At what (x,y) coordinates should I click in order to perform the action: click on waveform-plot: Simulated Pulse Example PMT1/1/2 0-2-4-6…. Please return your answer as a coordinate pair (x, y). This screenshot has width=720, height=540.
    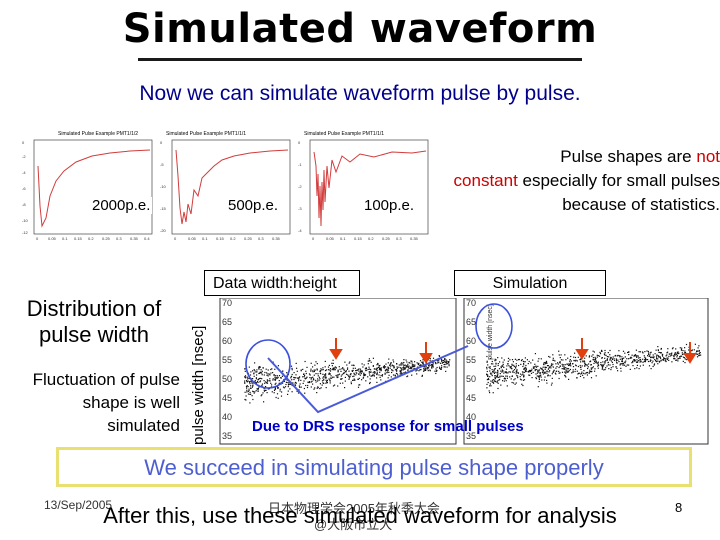
    Looking at the image, I should click on (87, 186).